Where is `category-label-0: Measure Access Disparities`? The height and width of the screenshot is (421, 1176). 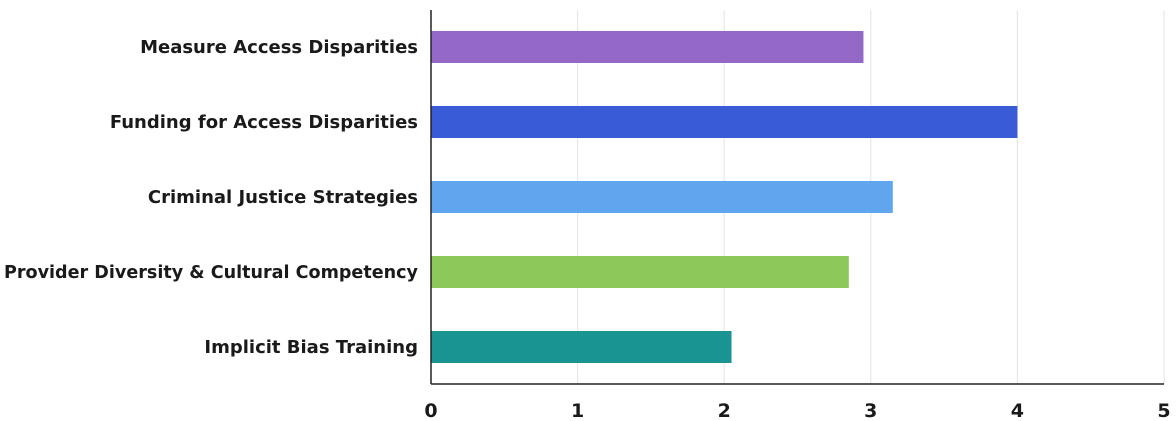
category-label-0: Measure Access Disparities is located at coordinates (279, 47).